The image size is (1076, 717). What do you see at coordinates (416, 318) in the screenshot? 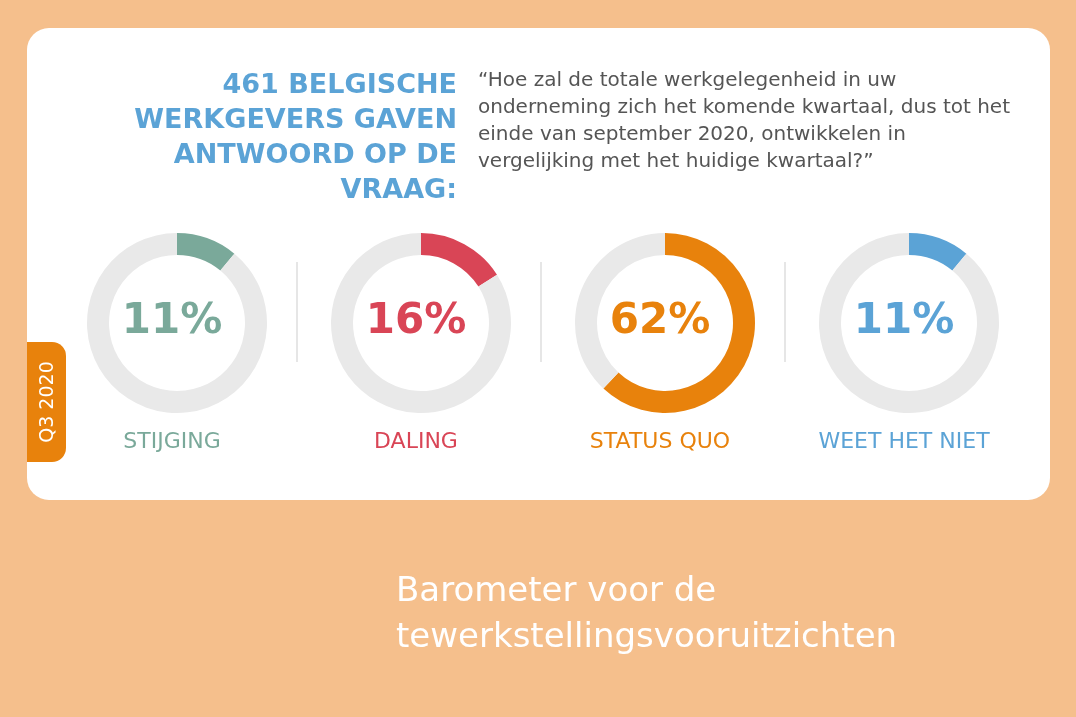
I see `text: 16%` at bounding box center [416, 318].